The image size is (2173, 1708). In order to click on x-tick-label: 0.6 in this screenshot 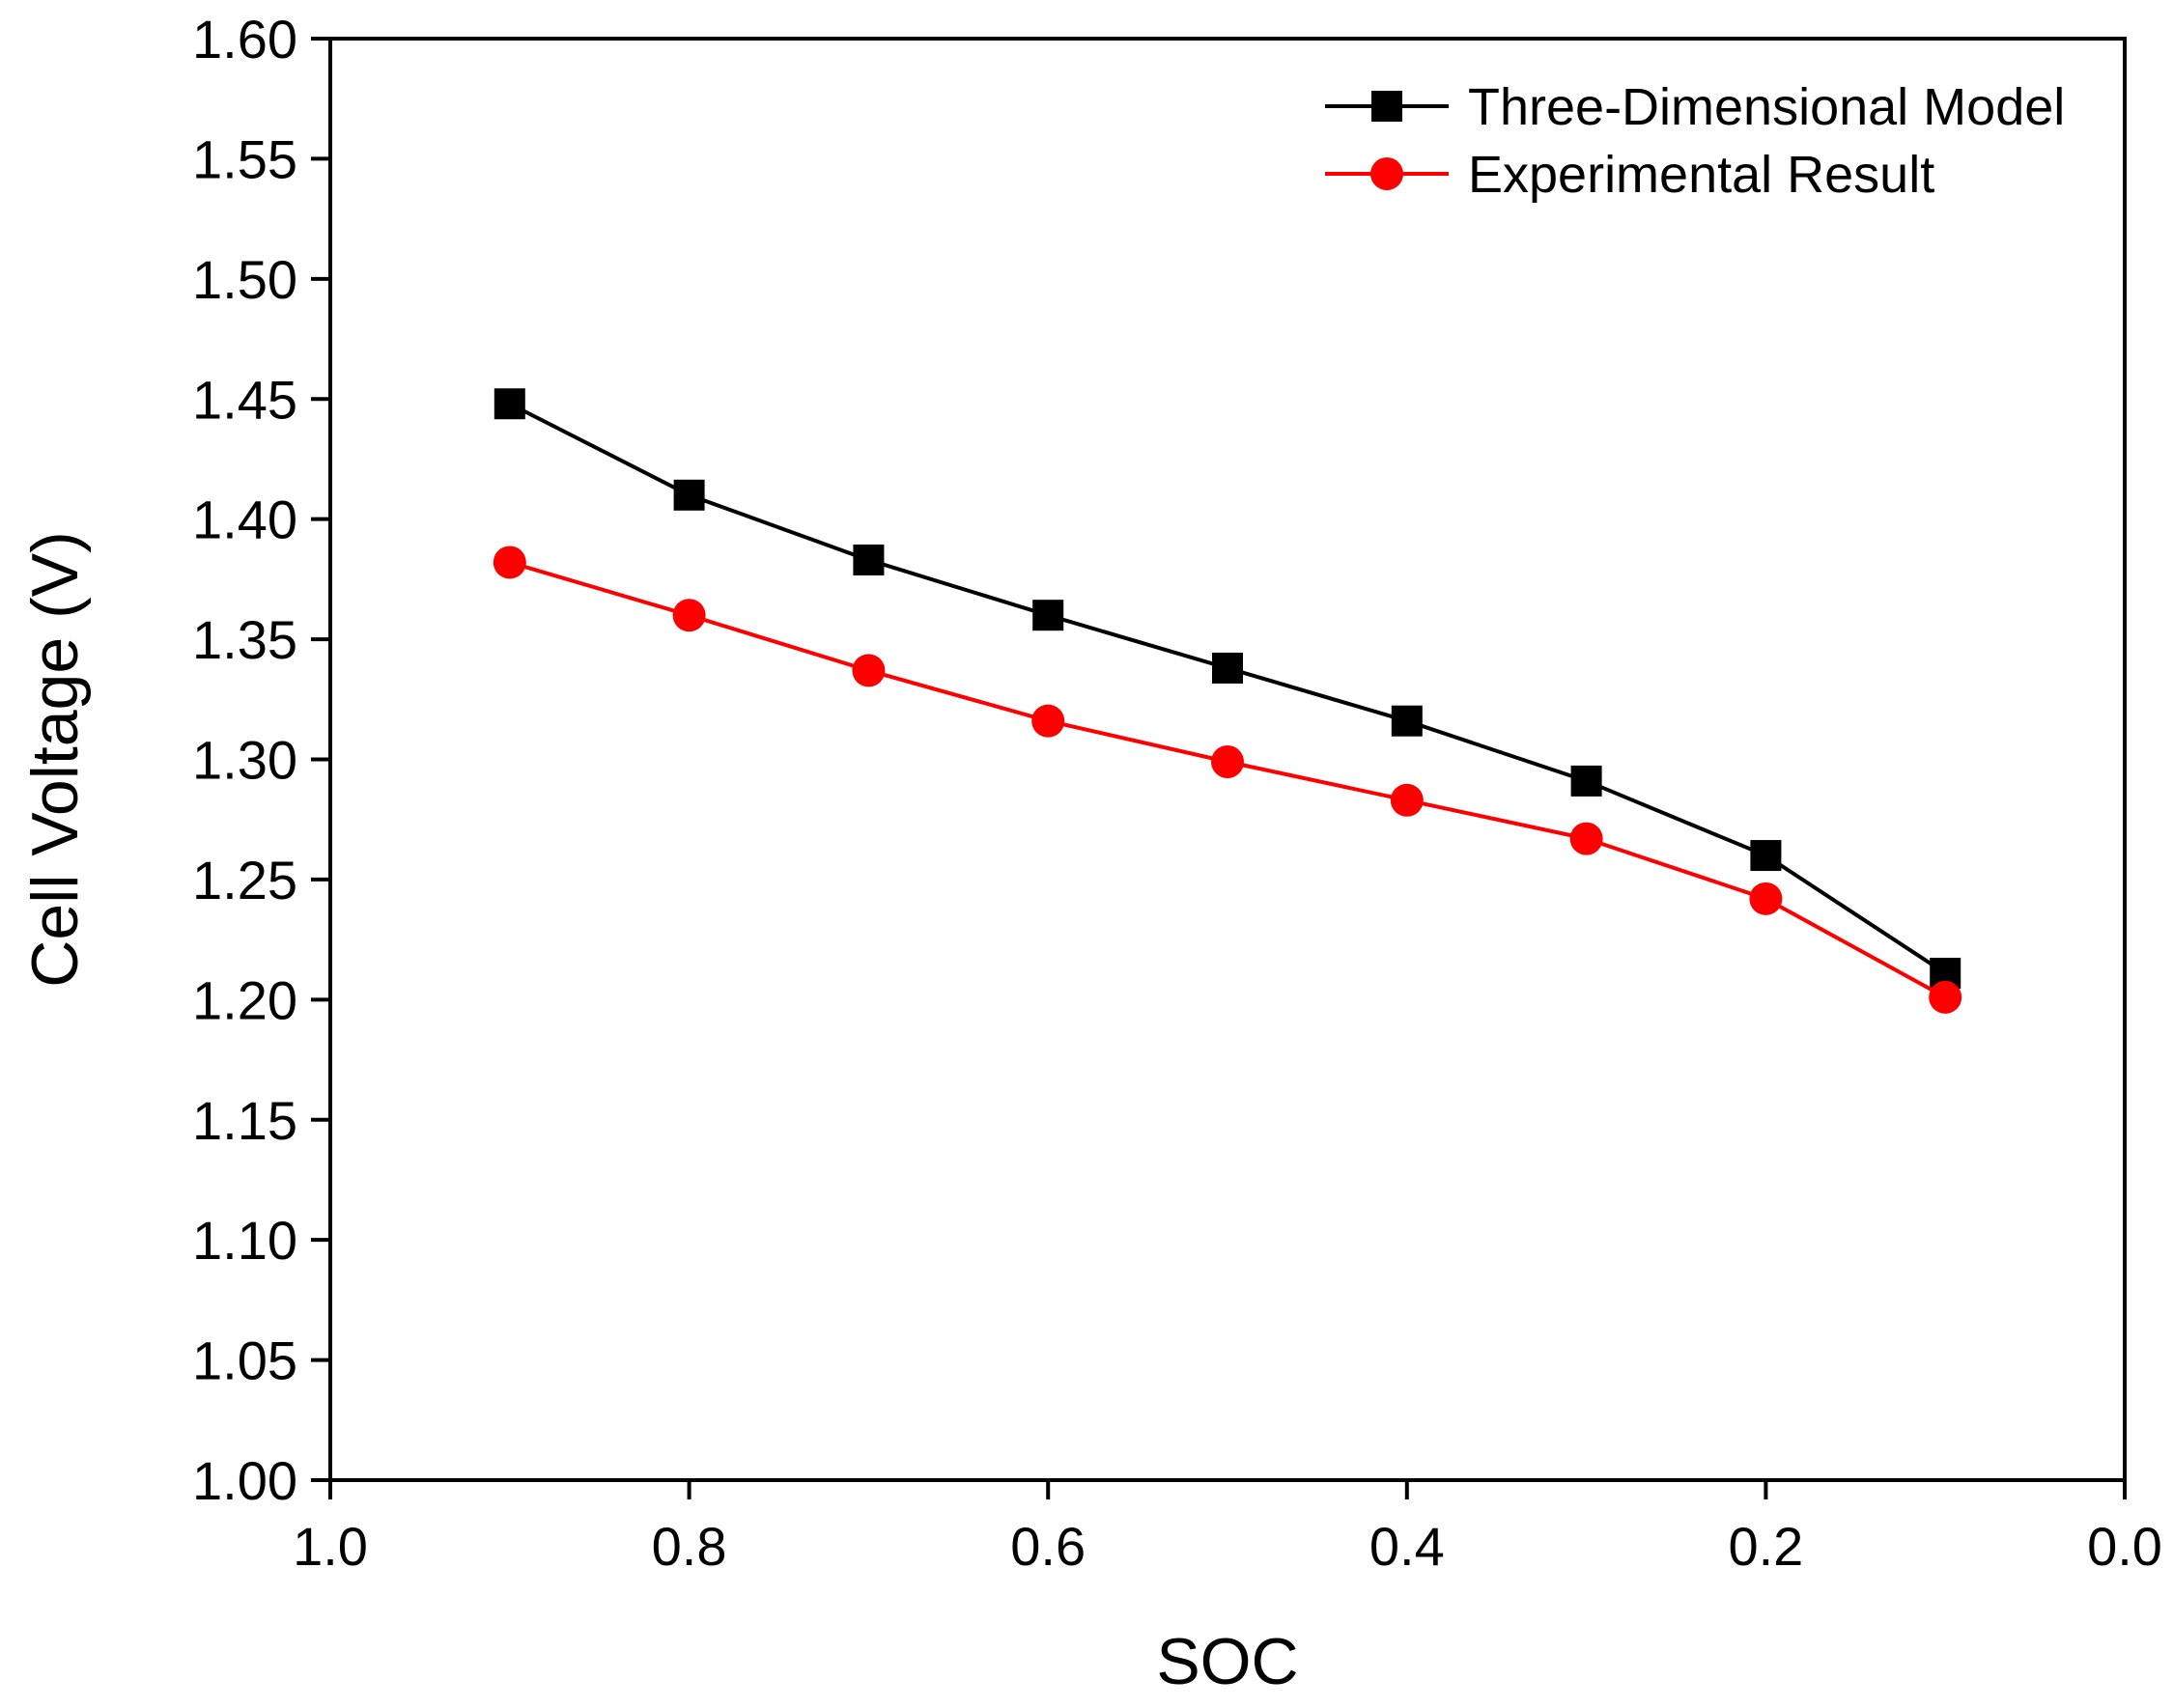, I will do `click(1048, 1547)`.